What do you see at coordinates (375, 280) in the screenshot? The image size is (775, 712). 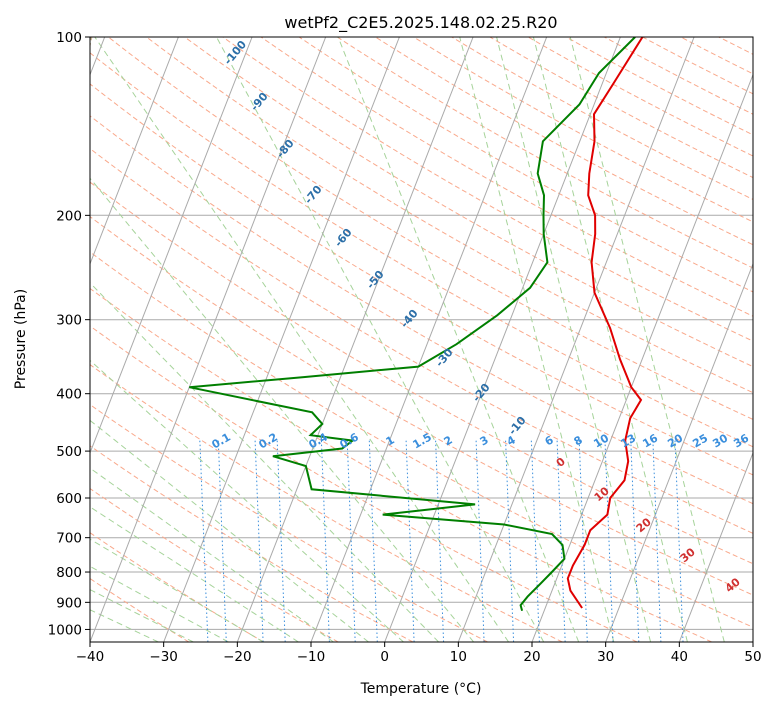 I see `dry-adiabat-label: -50` at bounding box center [375, 280].